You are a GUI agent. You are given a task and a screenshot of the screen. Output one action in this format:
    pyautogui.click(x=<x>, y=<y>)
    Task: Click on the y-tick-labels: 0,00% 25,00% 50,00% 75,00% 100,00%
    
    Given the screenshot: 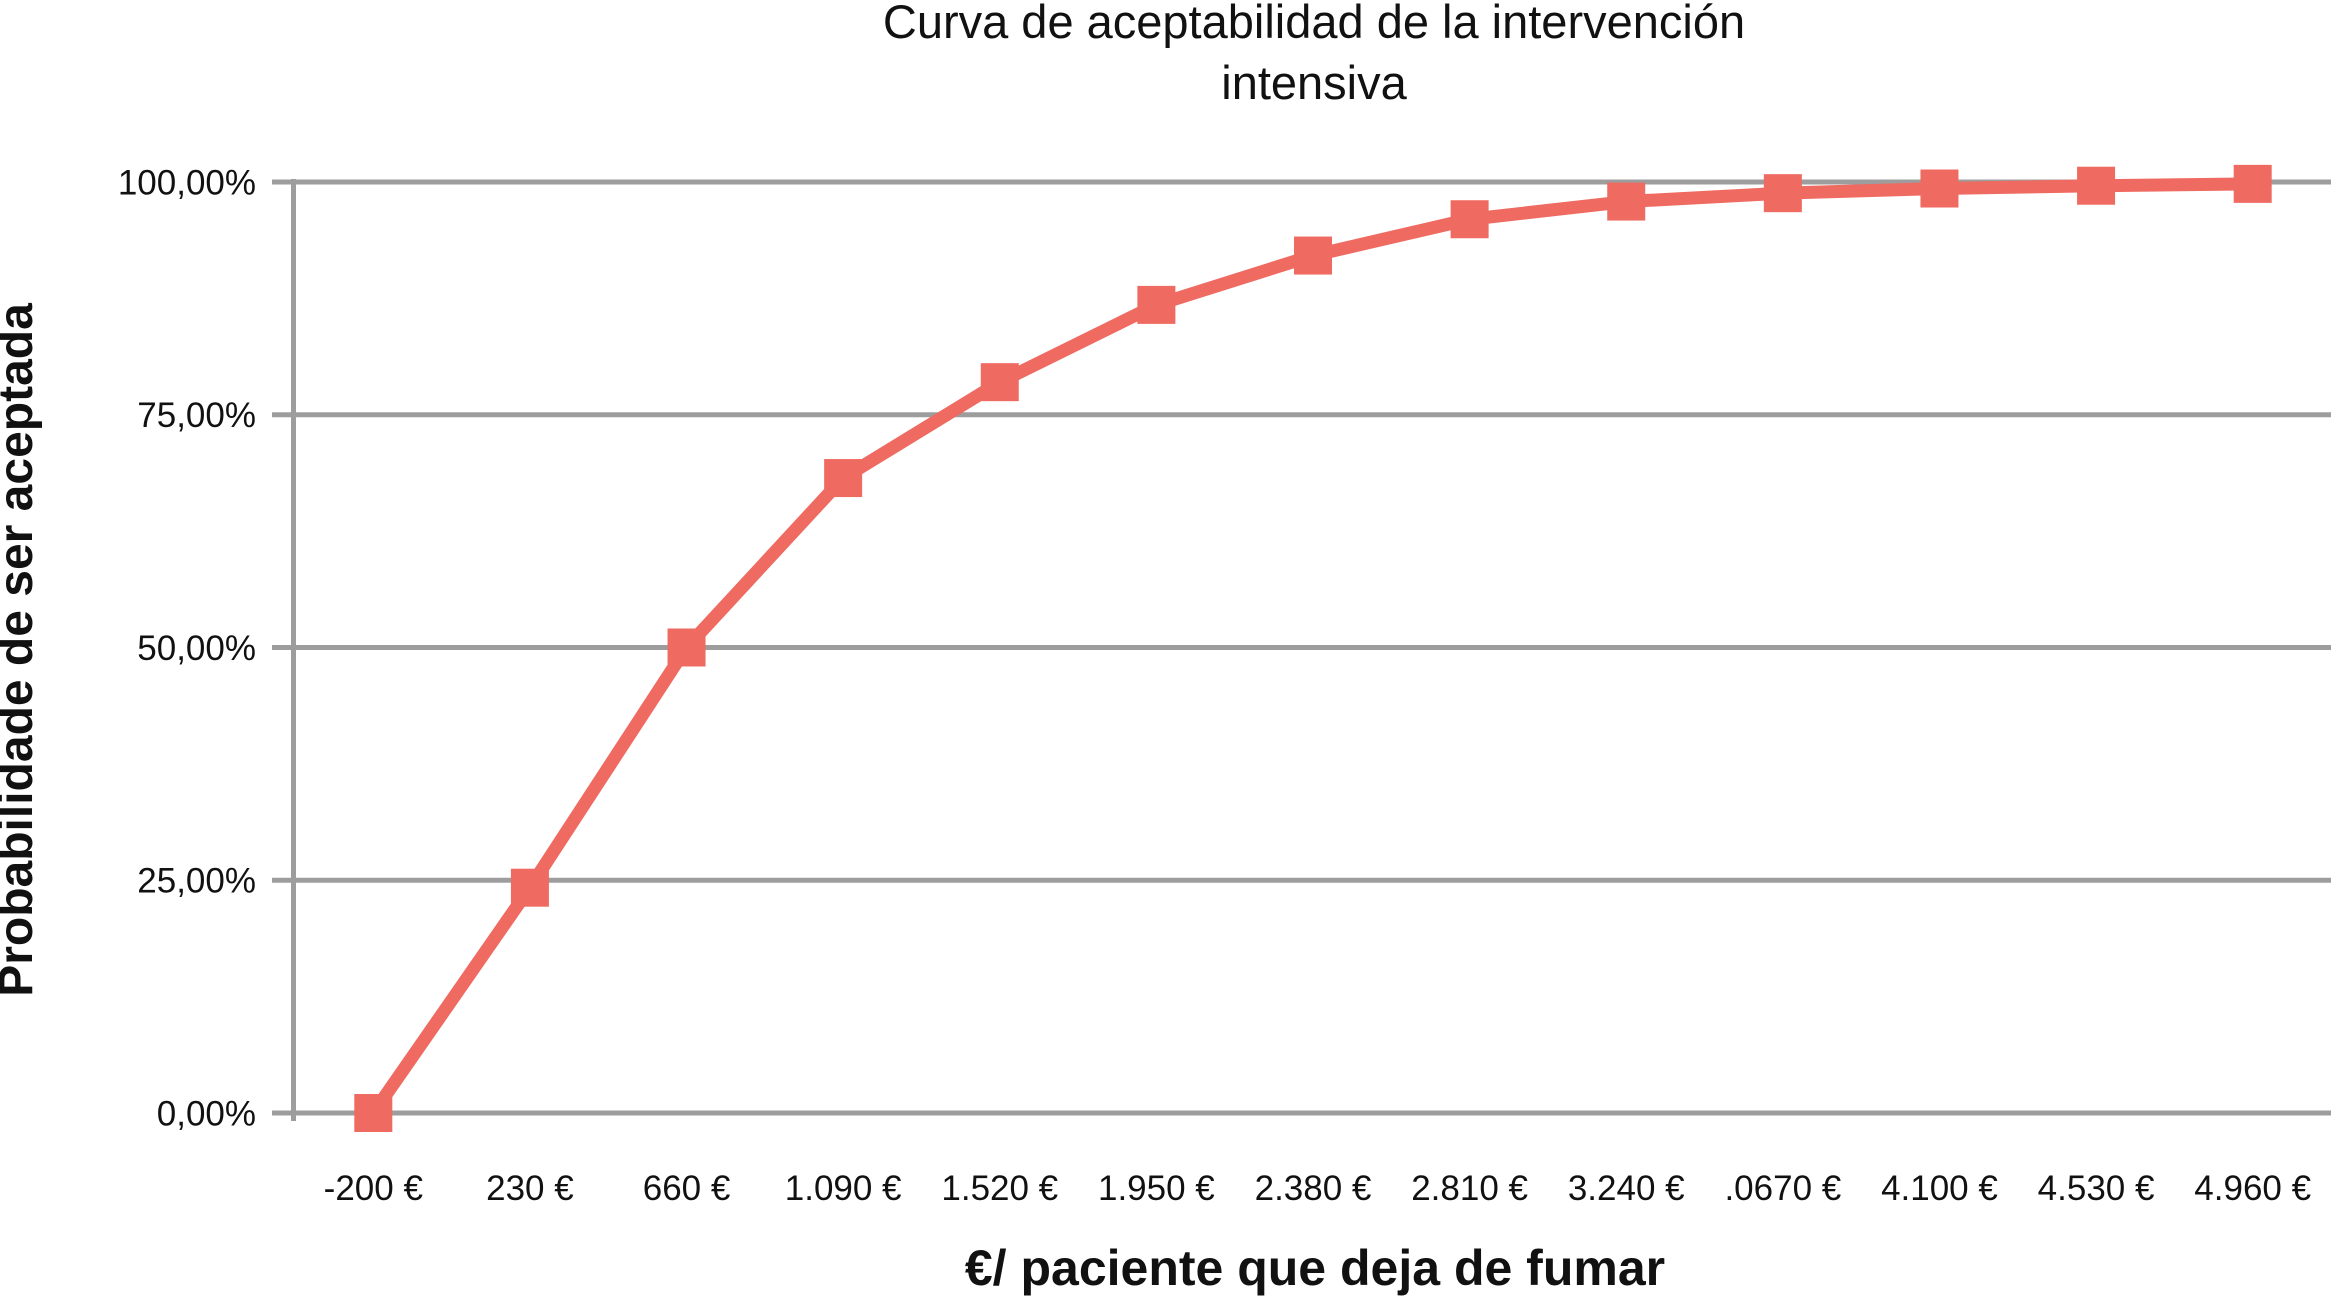 What is the action you would take?
    pyautogui.click(x=187, y=648)
    